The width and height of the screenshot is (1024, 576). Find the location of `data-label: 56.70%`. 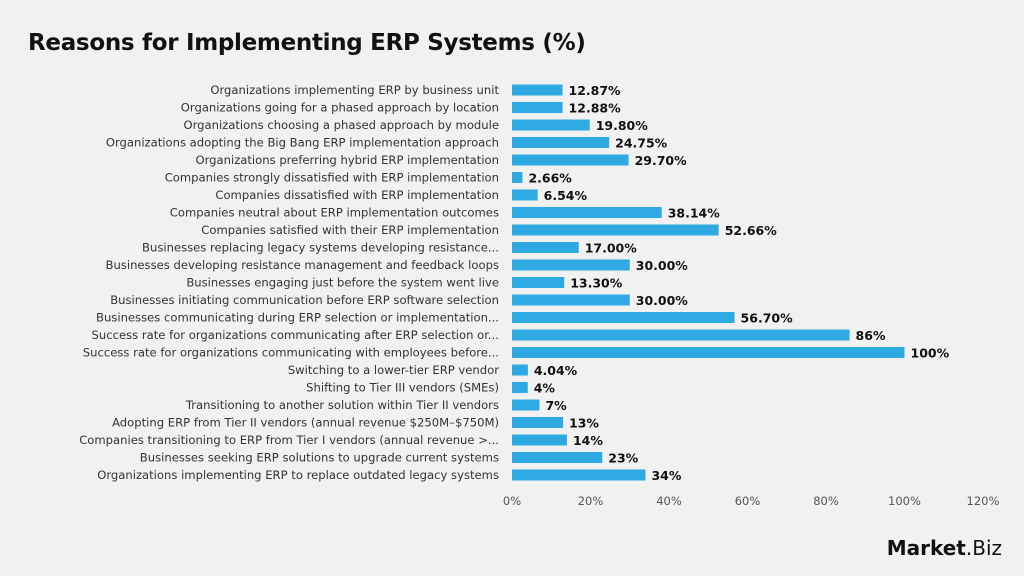

data-label: 56.70% is located at coordinates (767, 318).